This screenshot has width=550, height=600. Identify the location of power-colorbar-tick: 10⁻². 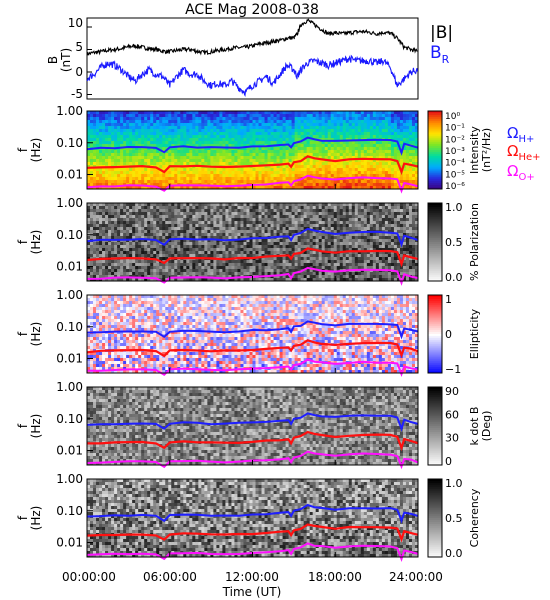
(455, 140).